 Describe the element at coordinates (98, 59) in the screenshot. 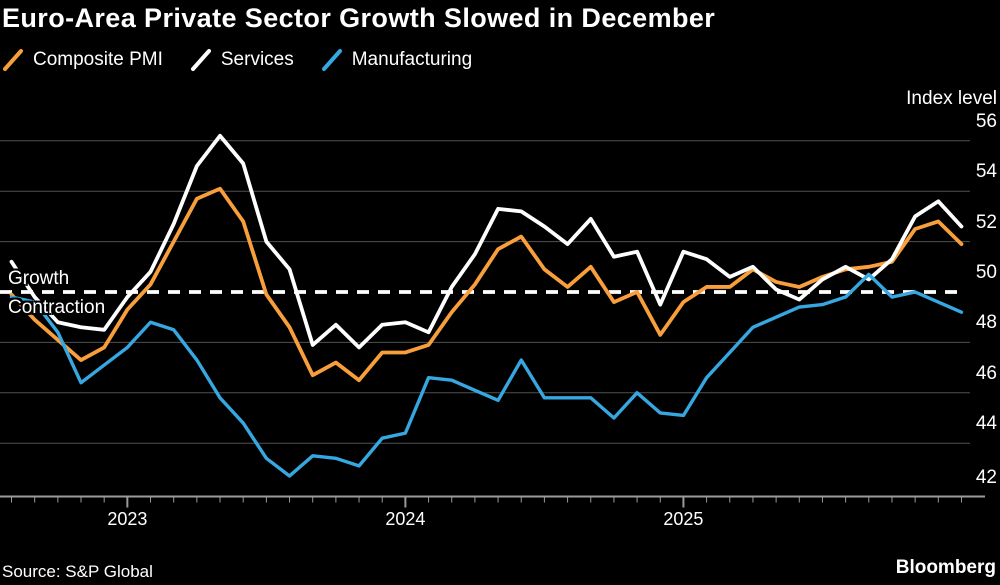

I see `legend-label: Composite PMI` at that location.